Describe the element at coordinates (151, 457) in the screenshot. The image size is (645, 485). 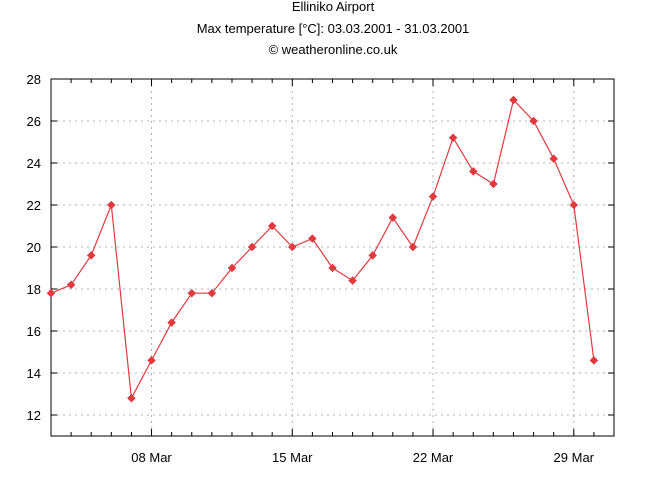
I see `x-tick-label: 08 Mar` at that location.